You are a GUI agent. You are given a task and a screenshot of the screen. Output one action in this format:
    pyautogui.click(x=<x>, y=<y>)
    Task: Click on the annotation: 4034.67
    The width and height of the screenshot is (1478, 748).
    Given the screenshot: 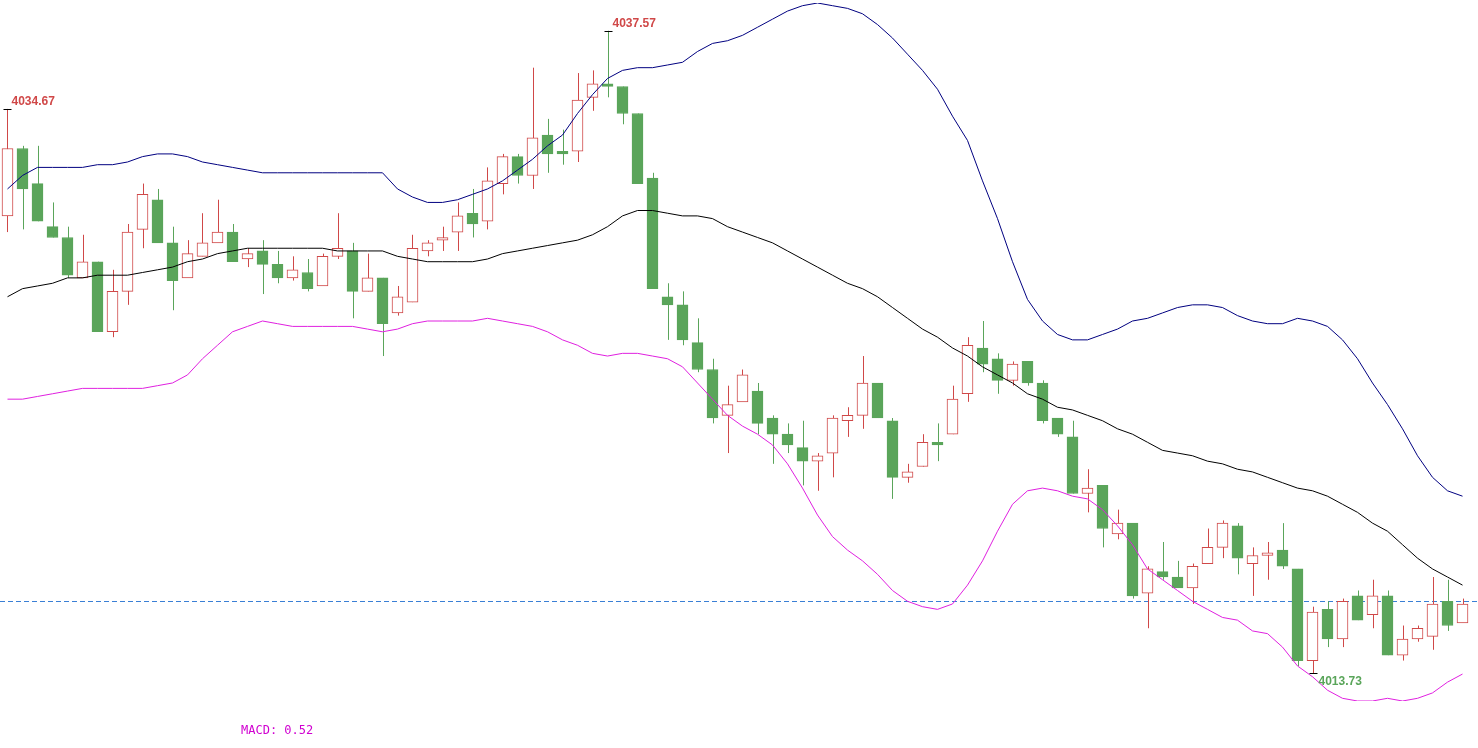 What is the action you would take?
    pyautogui.click(x=33, y=100)
    